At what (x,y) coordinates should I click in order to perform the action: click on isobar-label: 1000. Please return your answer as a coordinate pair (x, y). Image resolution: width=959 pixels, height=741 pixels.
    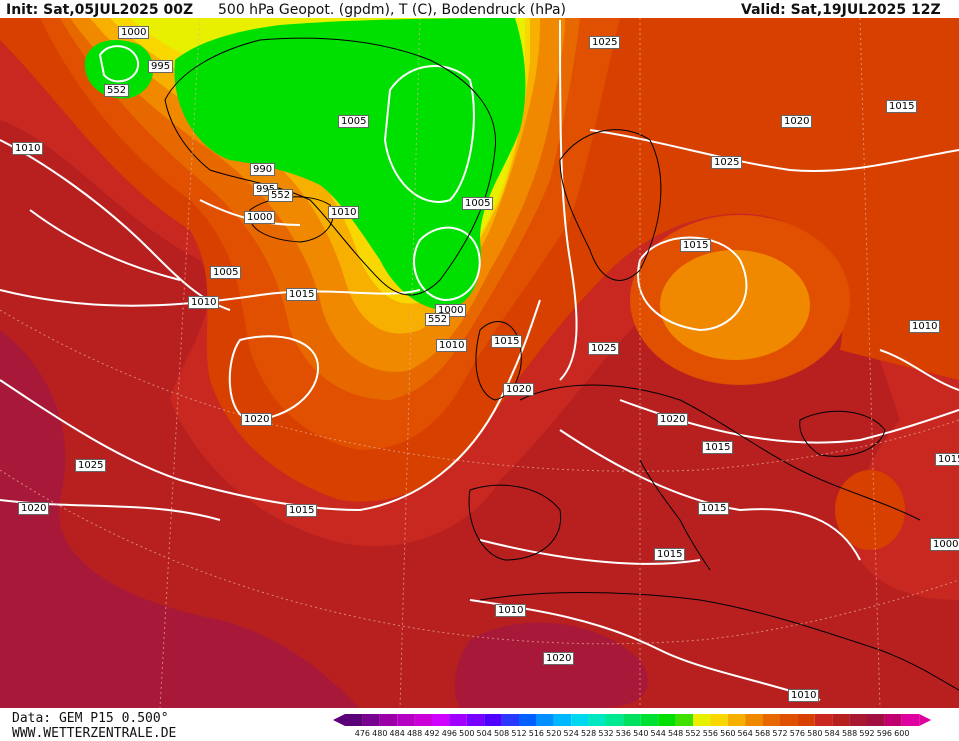
    Looking at the image, I should click on (944, 544).